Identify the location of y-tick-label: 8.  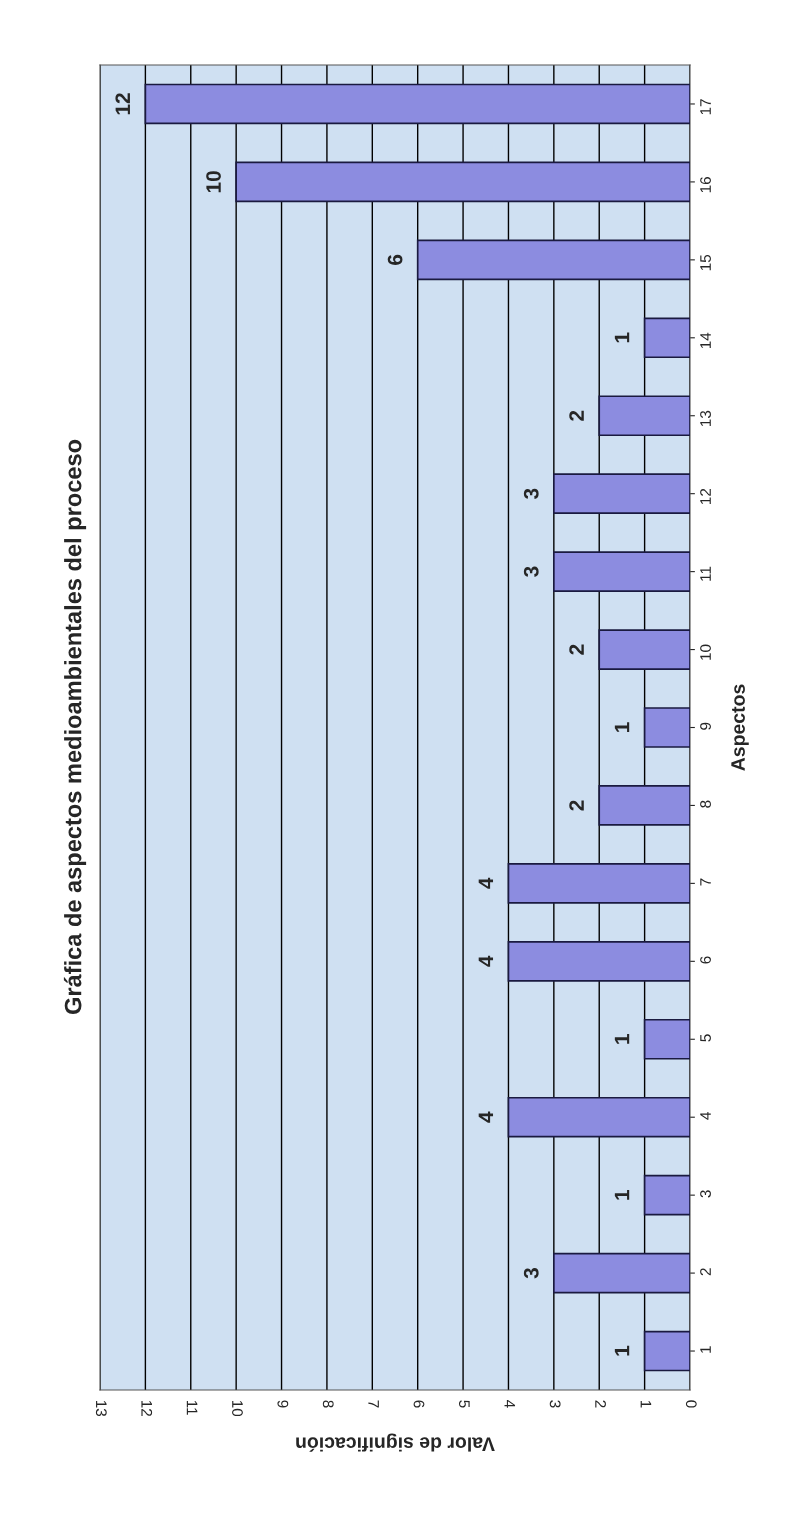
(705, 804).